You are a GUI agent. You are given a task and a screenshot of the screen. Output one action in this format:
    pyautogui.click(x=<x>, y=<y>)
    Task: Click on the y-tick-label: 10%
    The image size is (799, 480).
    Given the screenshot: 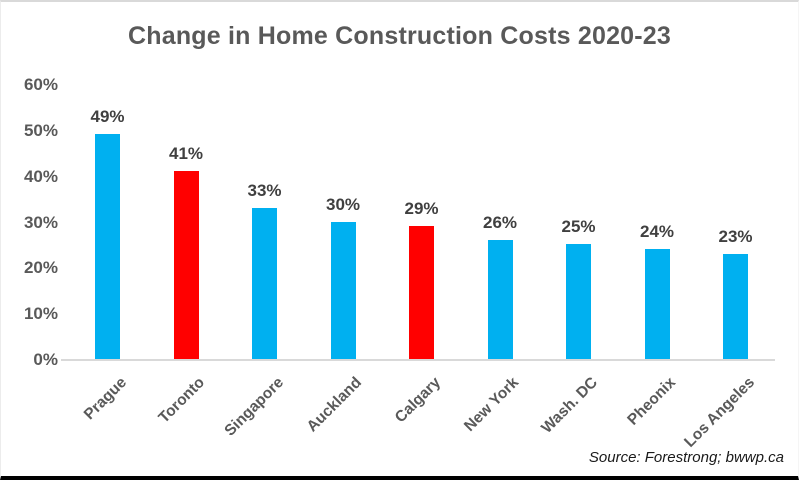 What is the action you would take?
    pyautogui.click(x=40, y=314)
    